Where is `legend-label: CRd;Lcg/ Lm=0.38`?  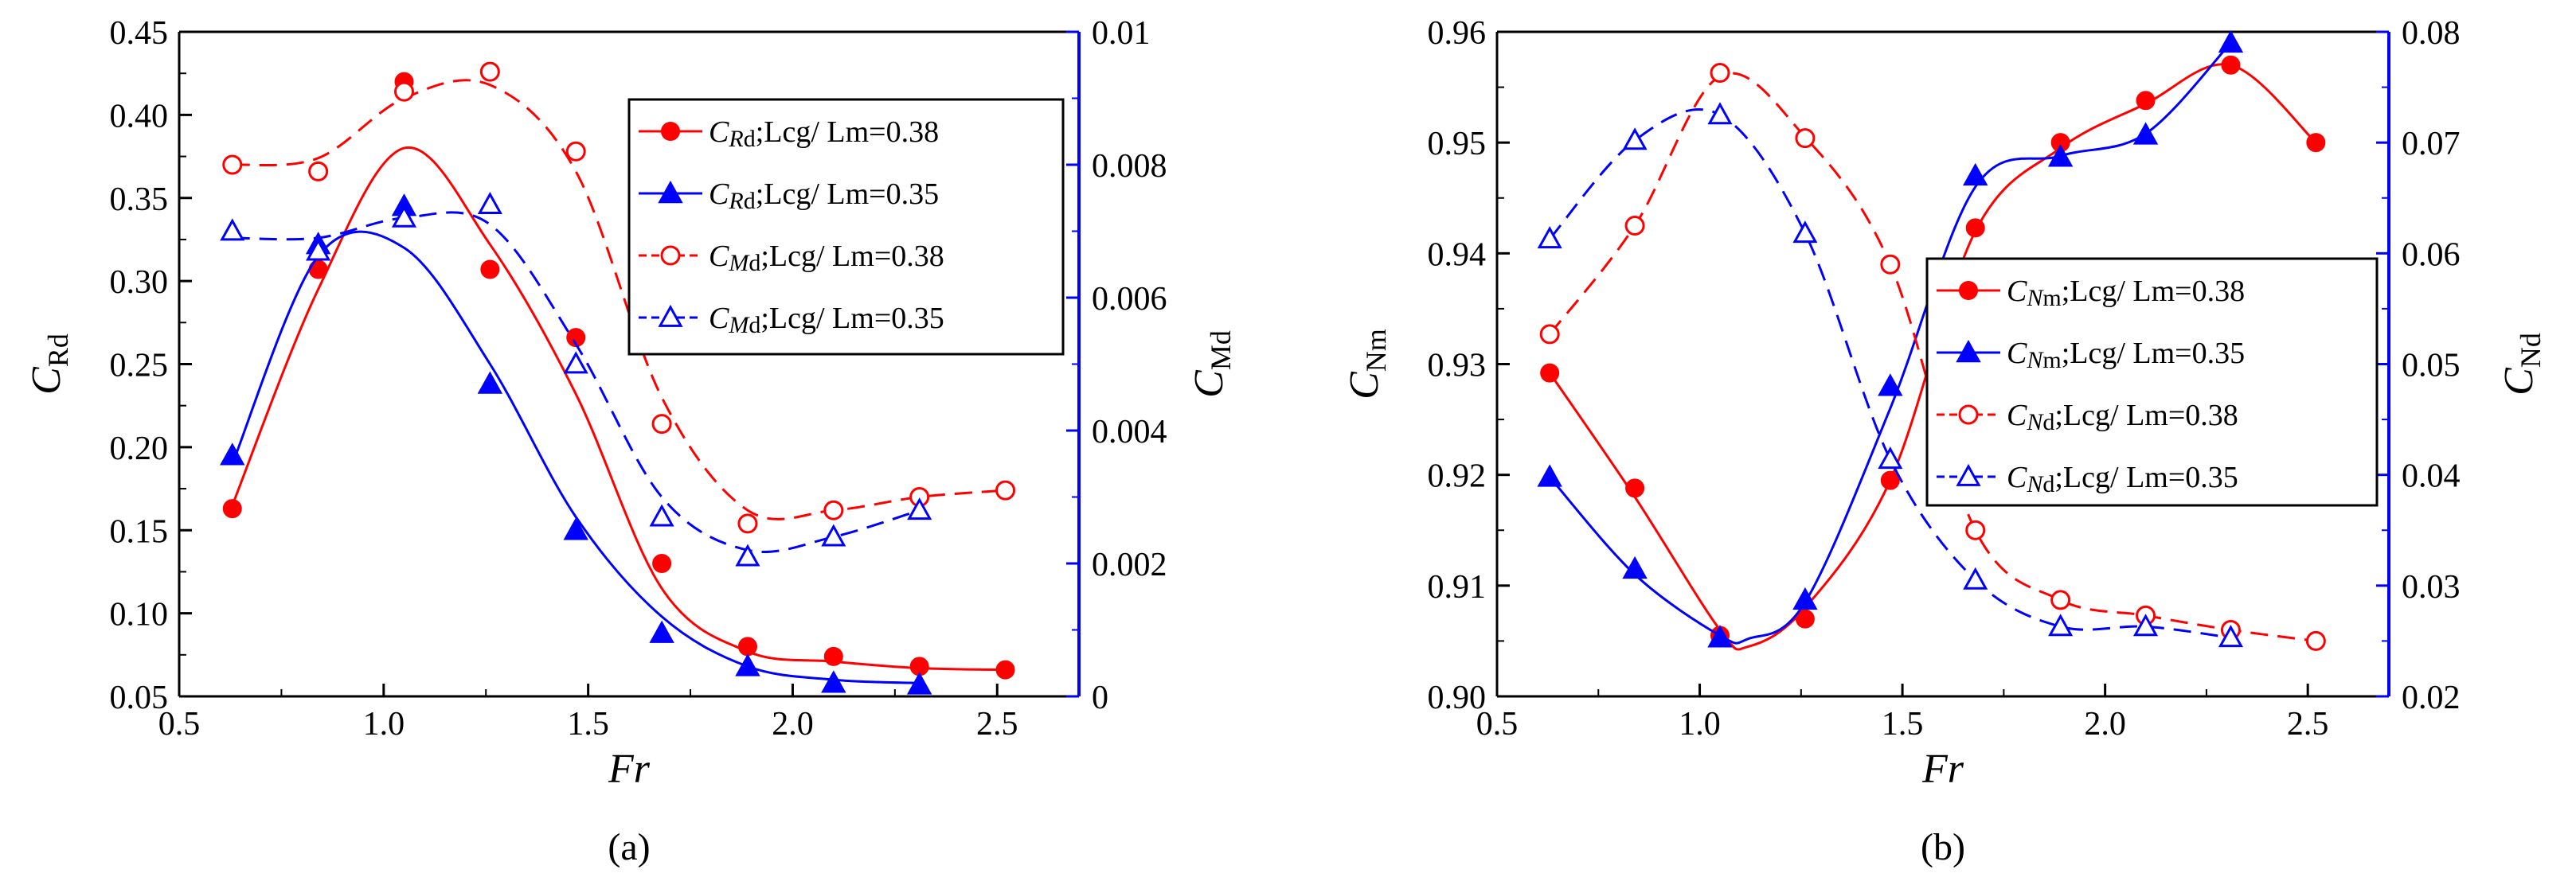 legend-label: CRd;Lcg/ Lm=0.38 is located at coordinates (824, 133).